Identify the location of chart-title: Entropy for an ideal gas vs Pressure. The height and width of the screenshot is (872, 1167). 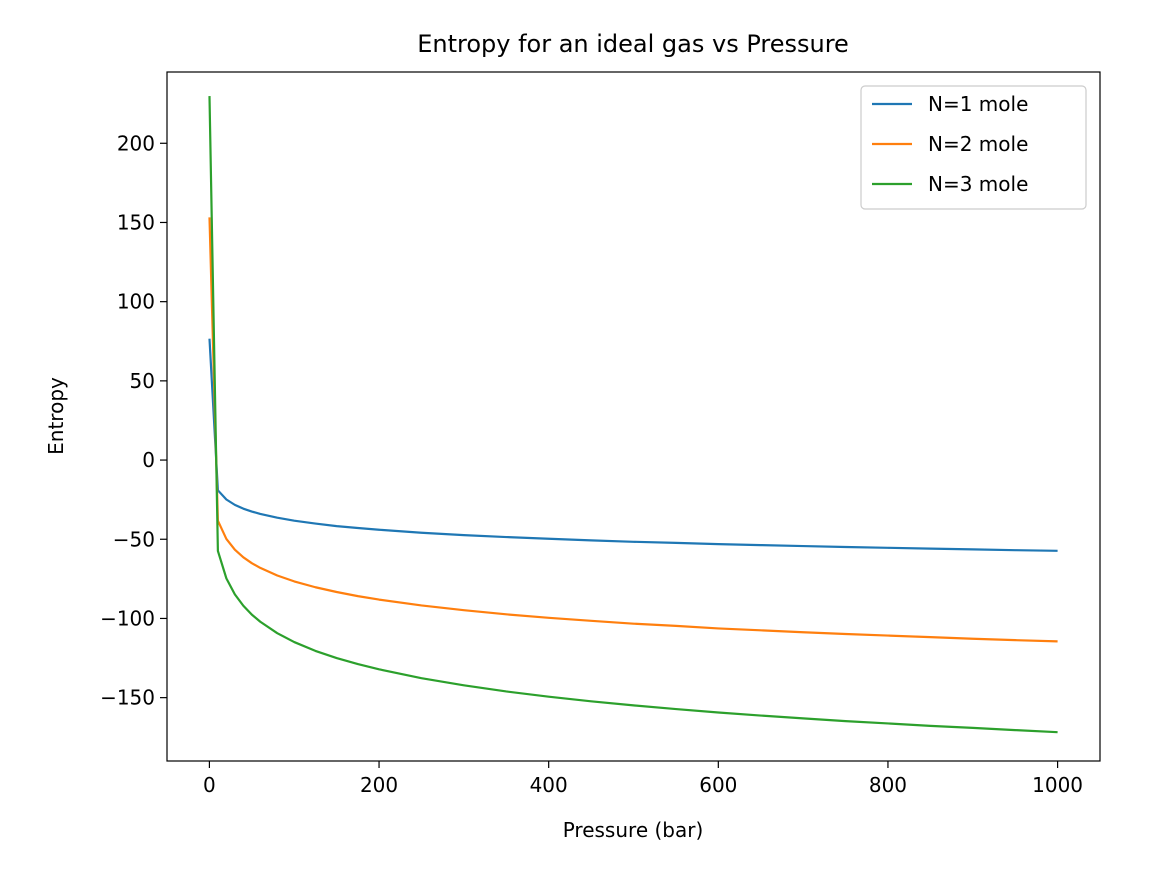
(633, 44).